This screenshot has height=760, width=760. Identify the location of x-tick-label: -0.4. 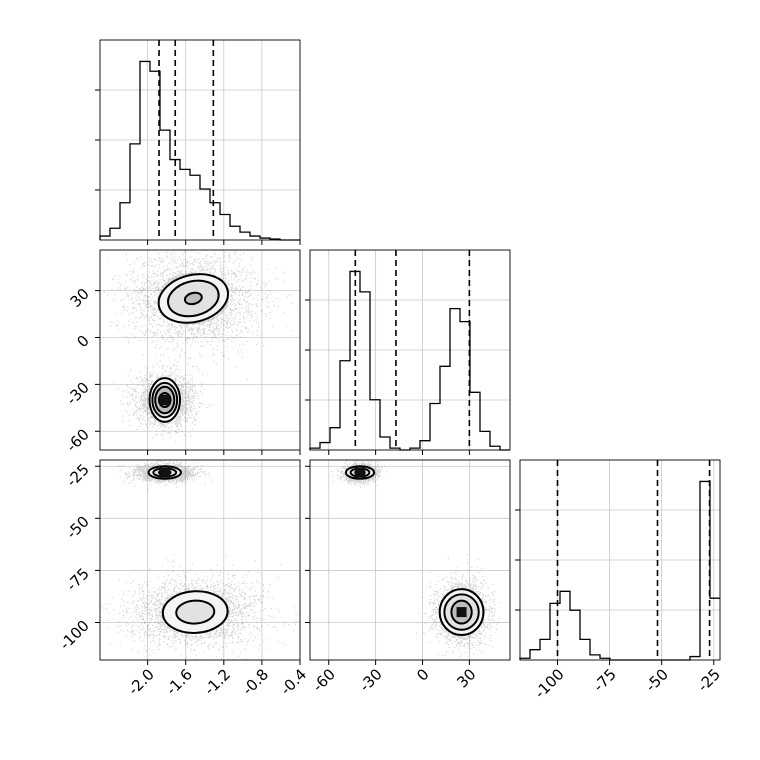
(293, 681).